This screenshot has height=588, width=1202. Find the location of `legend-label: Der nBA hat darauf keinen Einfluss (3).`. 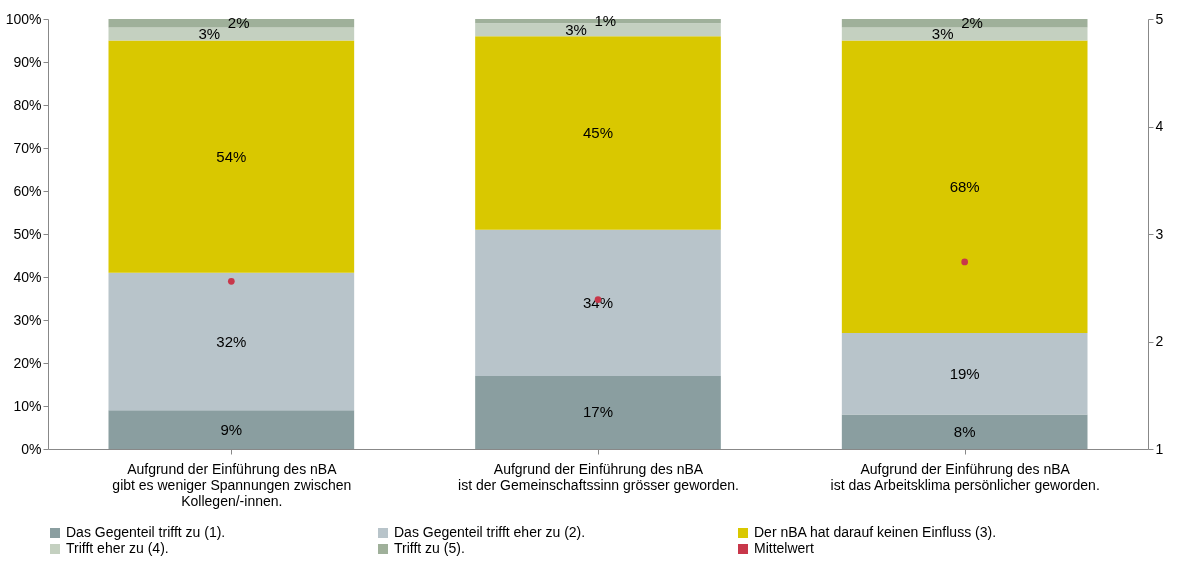

legend-label: Der nBA hat darauf keinen Einfluss (3). is located at coordinates (875, 532).